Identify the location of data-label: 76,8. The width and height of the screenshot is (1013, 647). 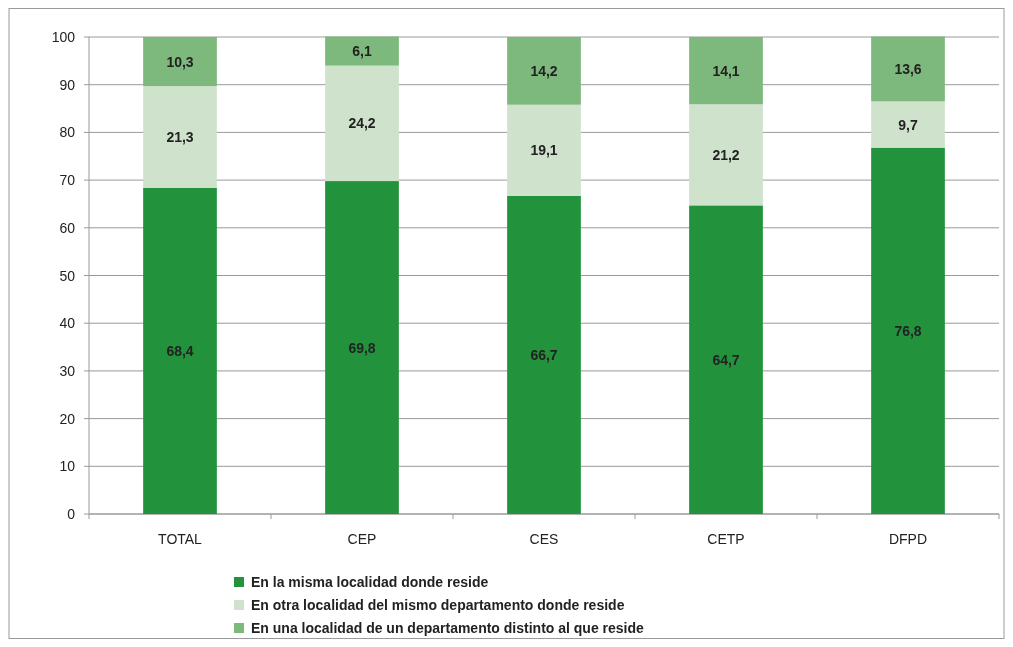
(908, 330).